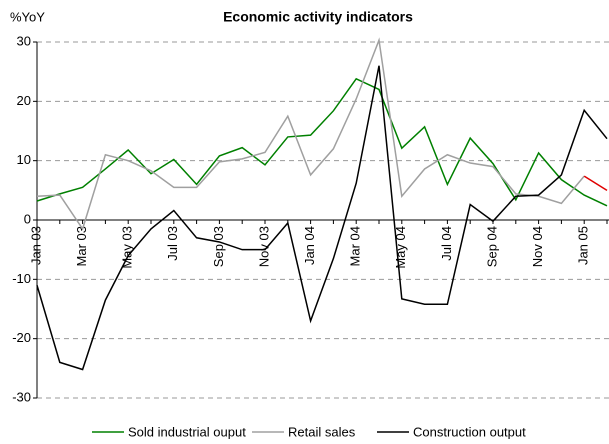  Describe the element at coordinates (595, 183) in the screenshot. I see `series-line-last` at that location.